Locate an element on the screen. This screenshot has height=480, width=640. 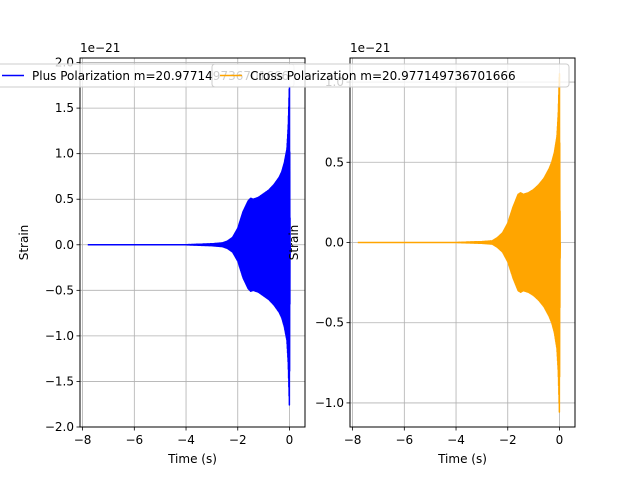
cross-legend: Cross Polarization m=20.977149736701666 is located at coordinates (390, 75).